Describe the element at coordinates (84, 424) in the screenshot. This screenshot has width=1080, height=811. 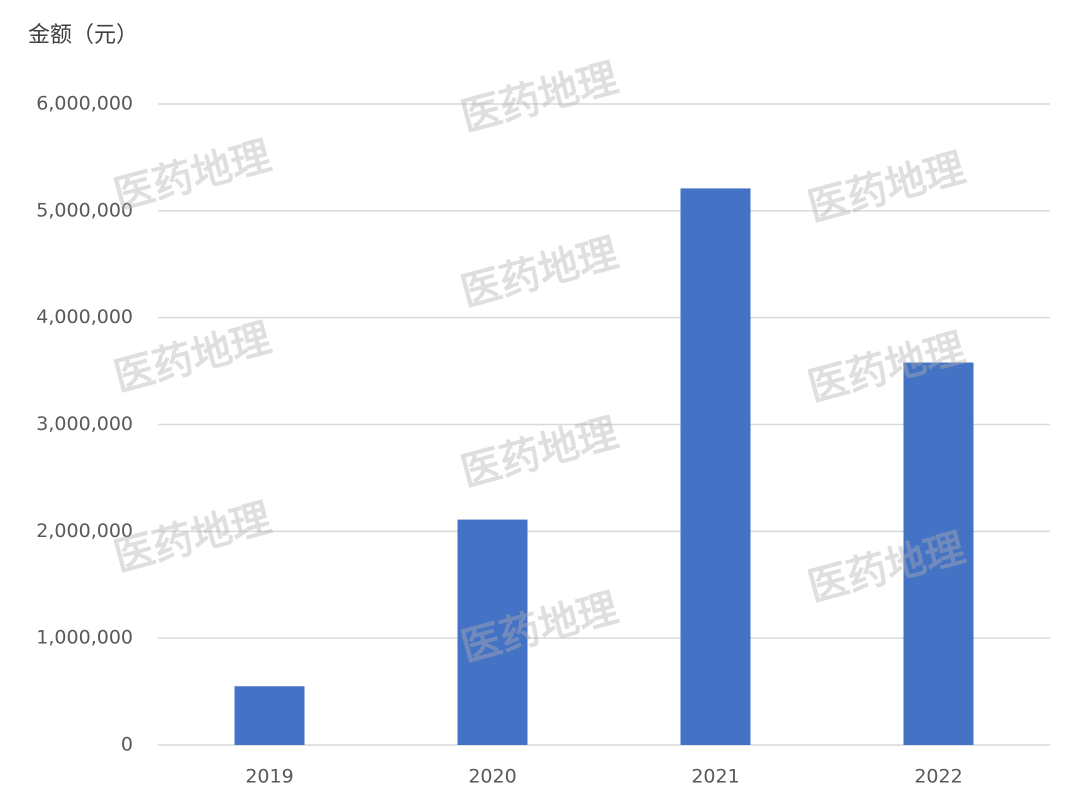
I see `y-tick-label: 3,000,000` at that location.